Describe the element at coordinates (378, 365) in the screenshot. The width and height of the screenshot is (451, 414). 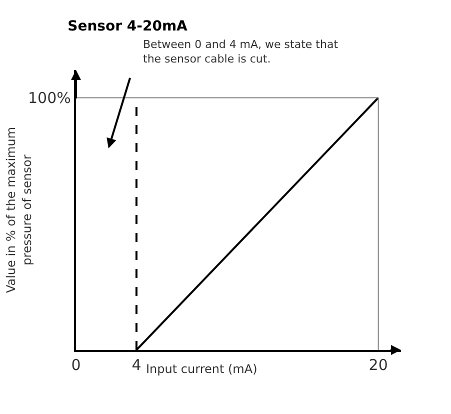
I see `x-tick-label: 20` at that location.